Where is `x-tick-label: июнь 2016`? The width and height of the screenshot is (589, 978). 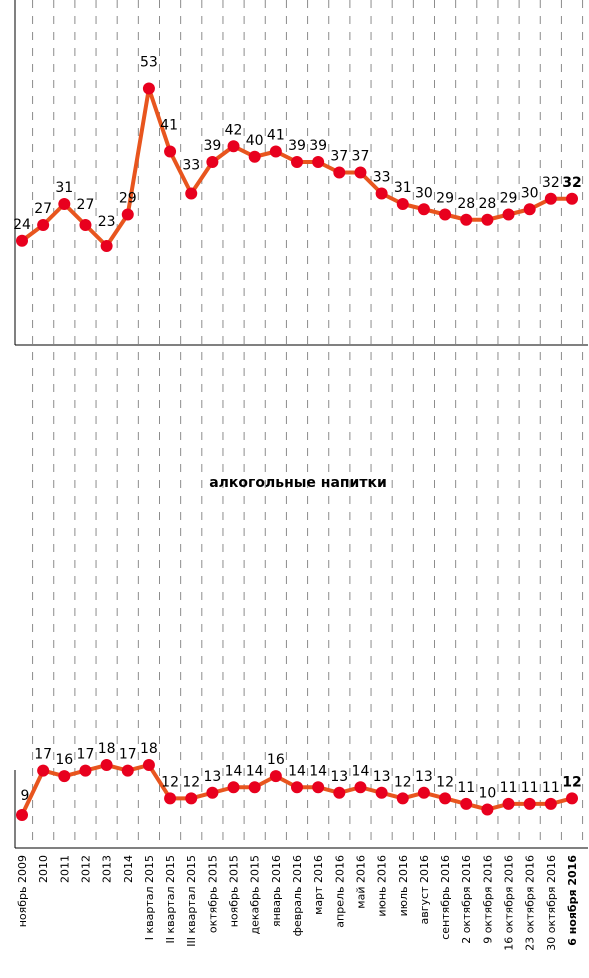 x-tick-label: июнь 2016 is located at coordinates (382, 886).